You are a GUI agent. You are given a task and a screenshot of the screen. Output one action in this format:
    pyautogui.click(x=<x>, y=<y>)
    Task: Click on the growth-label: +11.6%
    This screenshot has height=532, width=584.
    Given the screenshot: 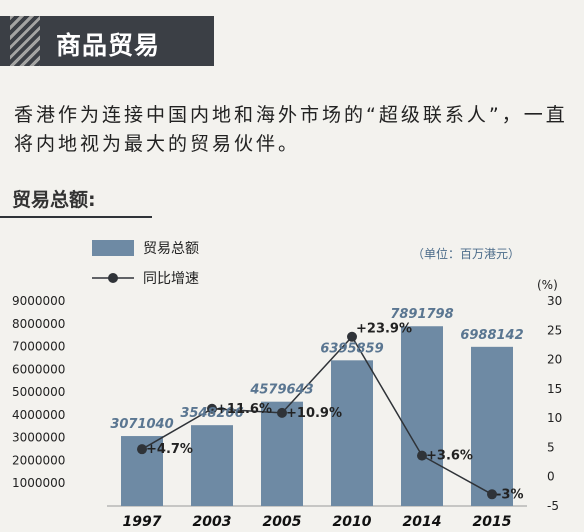 What is the action you would take?
    pyautogui.click(x=244, y=409)
    